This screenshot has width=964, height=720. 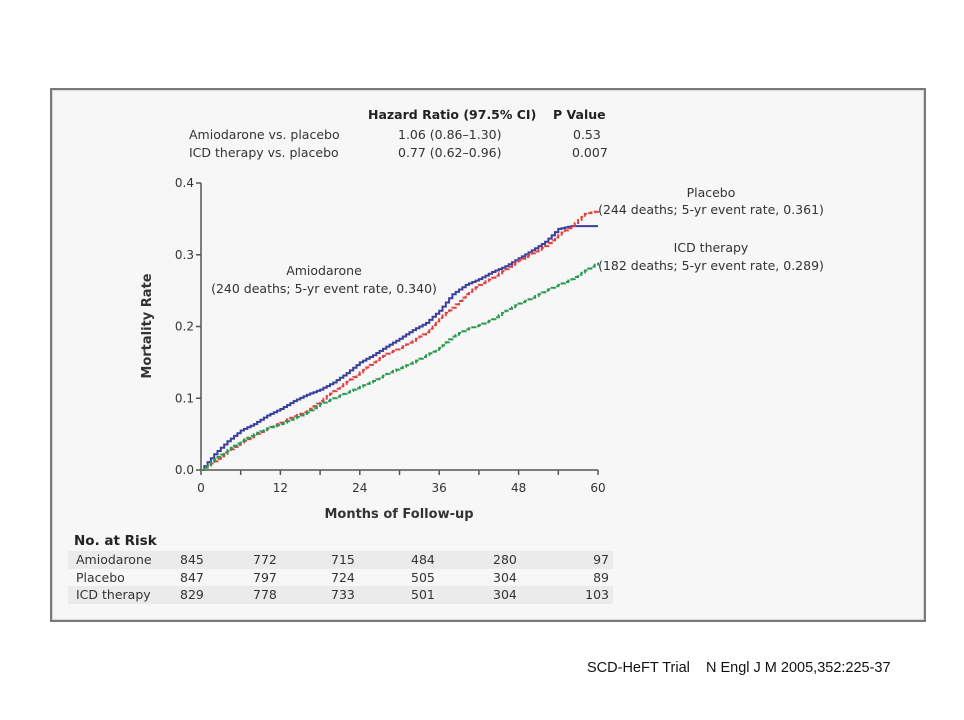 What do you see at coordinates (398, 514) in the screenshot?
I see `x-axis-label: Months of Follow-up` at bounding box center [398, 514].